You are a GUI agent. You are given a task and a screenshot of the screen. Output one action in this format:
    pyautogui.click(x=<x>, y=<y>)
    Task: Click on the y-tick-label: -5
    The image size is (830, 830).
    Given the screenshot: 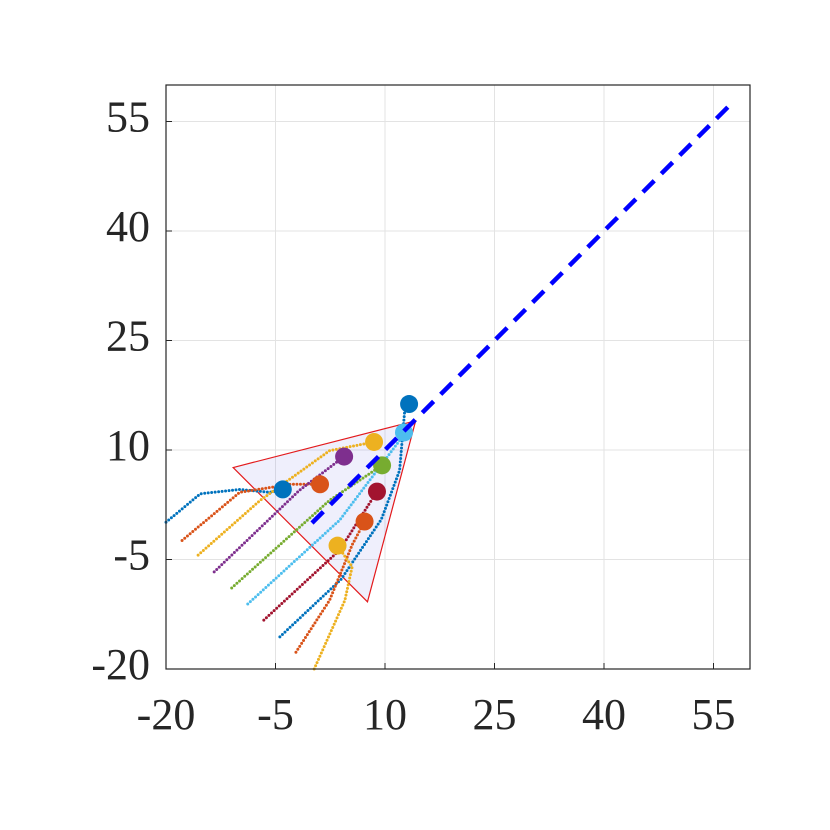 What is the action you would take?
    pyautogui.click(x=131, y=555)
    